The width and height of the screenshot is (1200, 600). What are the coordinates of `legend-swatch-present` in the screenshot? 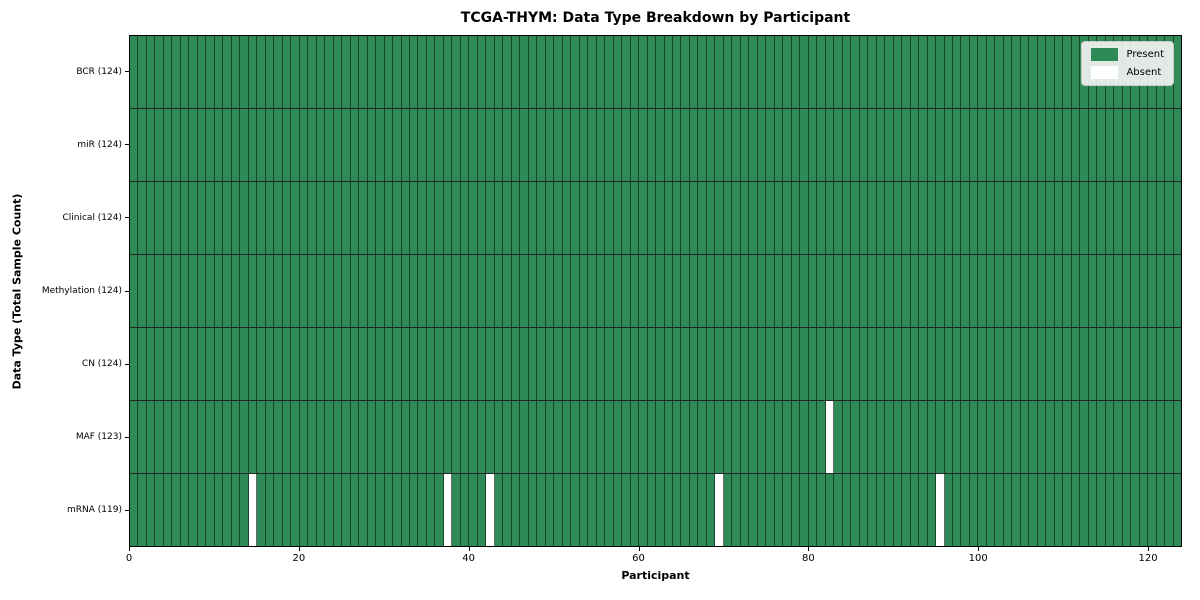 It's located at (1105, 54).